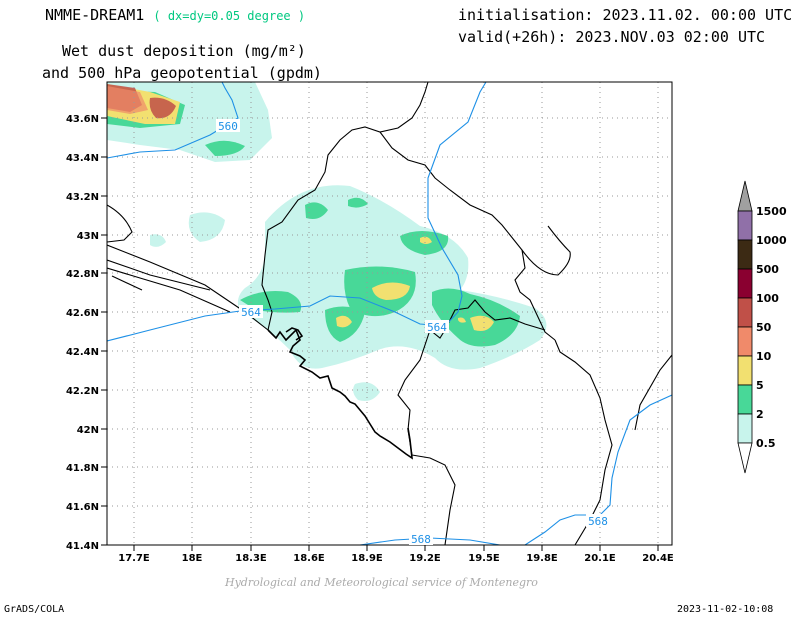  I want to click on contour-label: 560, so click(228, 126).